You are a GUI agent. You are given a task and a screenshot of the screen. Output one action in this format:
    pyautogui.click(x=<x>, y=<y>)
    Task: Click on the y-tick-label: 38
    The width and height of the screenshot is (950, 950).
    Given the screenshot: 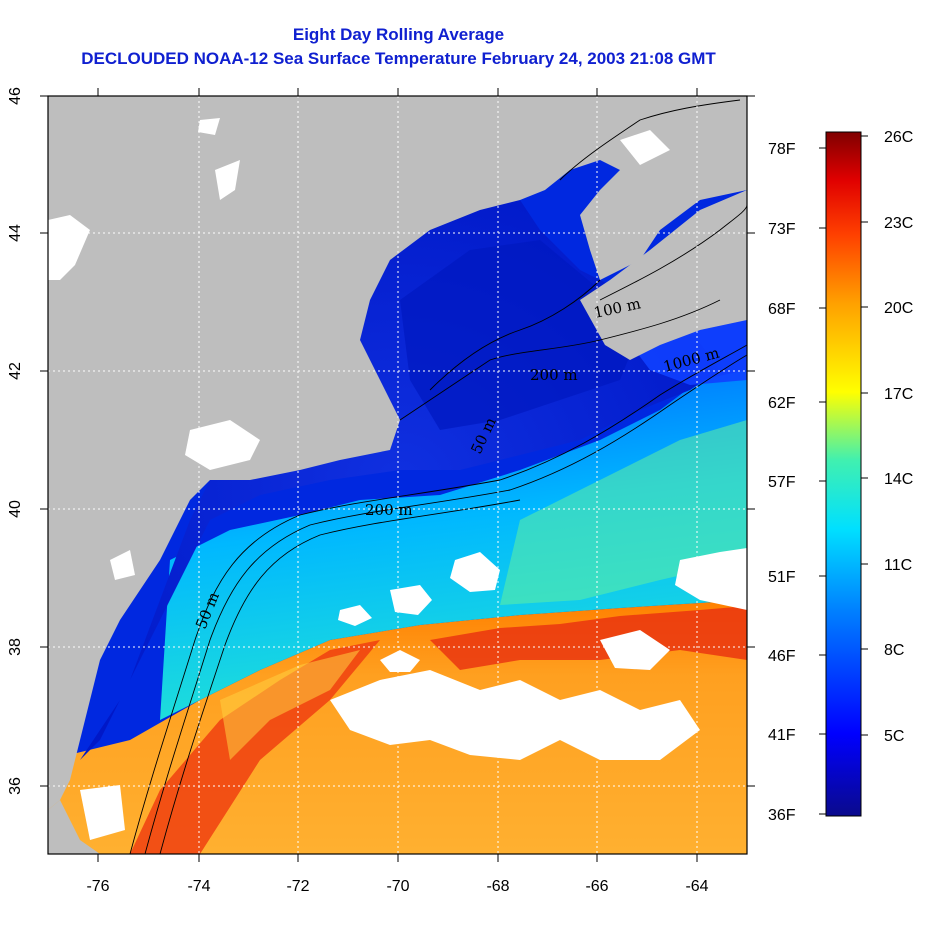 What is the action you would take?
    pyautogui.click(x=15, y=647)
    